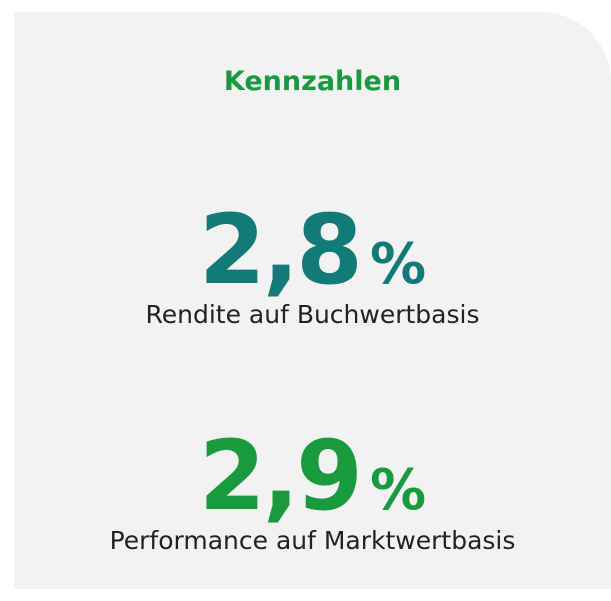 This screenshot has height=601, width=611. Describe the element at coordinates (312, 314) in the screenshot. I see `kpi-label: Rendite auf Buchwertbasis` at that location.